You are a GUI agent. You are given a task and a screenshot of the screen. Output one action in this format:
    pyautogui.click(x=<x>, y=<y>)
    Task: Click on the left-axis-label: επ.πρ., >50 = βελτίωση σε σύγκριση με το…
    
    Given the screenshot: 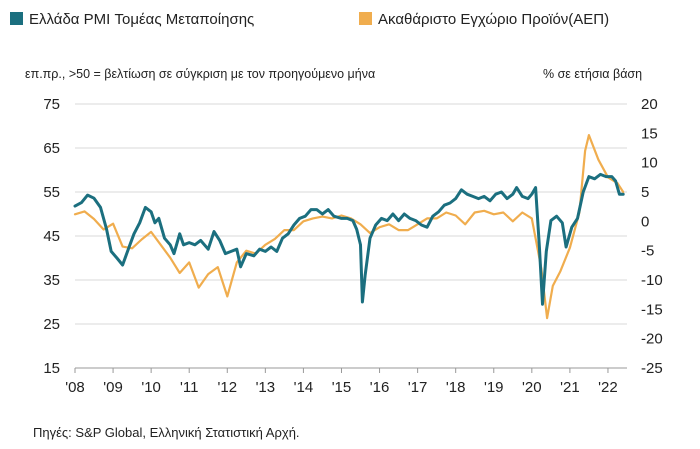 What is the action you would take?
    pyautogui.click(x=200, y=74)
    